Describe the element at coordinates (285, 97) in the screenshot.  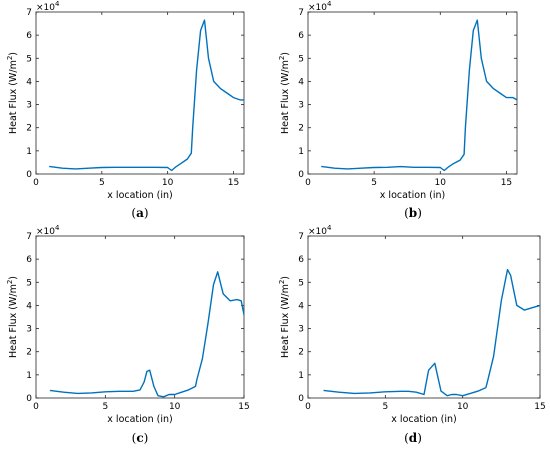
I see `panel-b-ylabel-main: Heat Flux (W/m` at that location.